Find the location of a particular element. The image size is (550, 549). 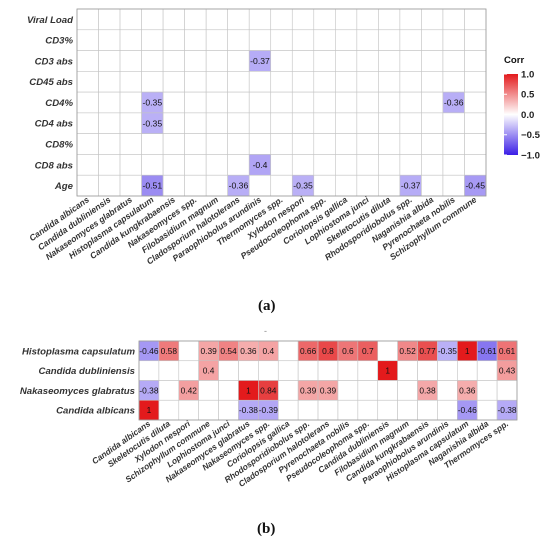

legend-tick-label: 0.0 is located at coordinates (527, 115).